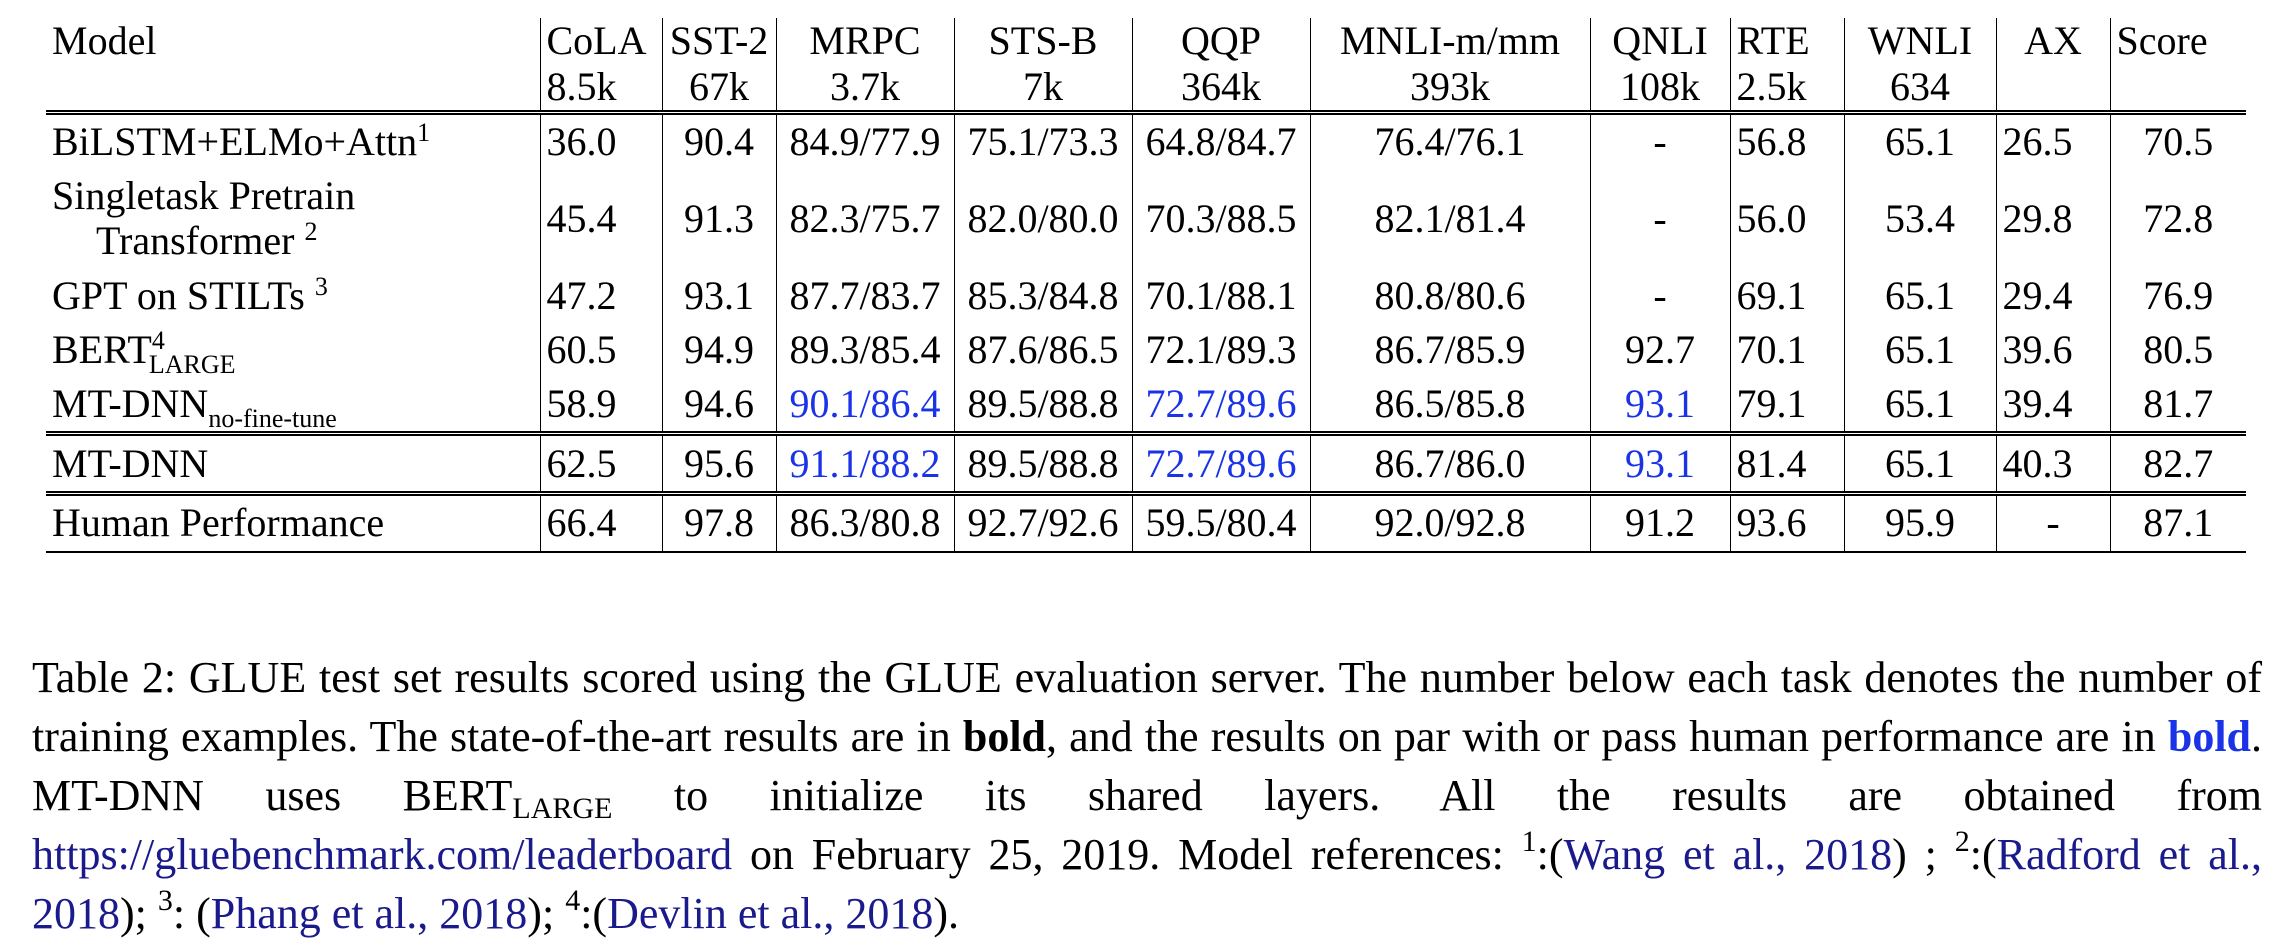 This screenshot has width=2292, height=948. What do you see at coordinates (130, 403) in the screenshot?
I see `model-label: MT-DNN` at bounding box center [130, 403].